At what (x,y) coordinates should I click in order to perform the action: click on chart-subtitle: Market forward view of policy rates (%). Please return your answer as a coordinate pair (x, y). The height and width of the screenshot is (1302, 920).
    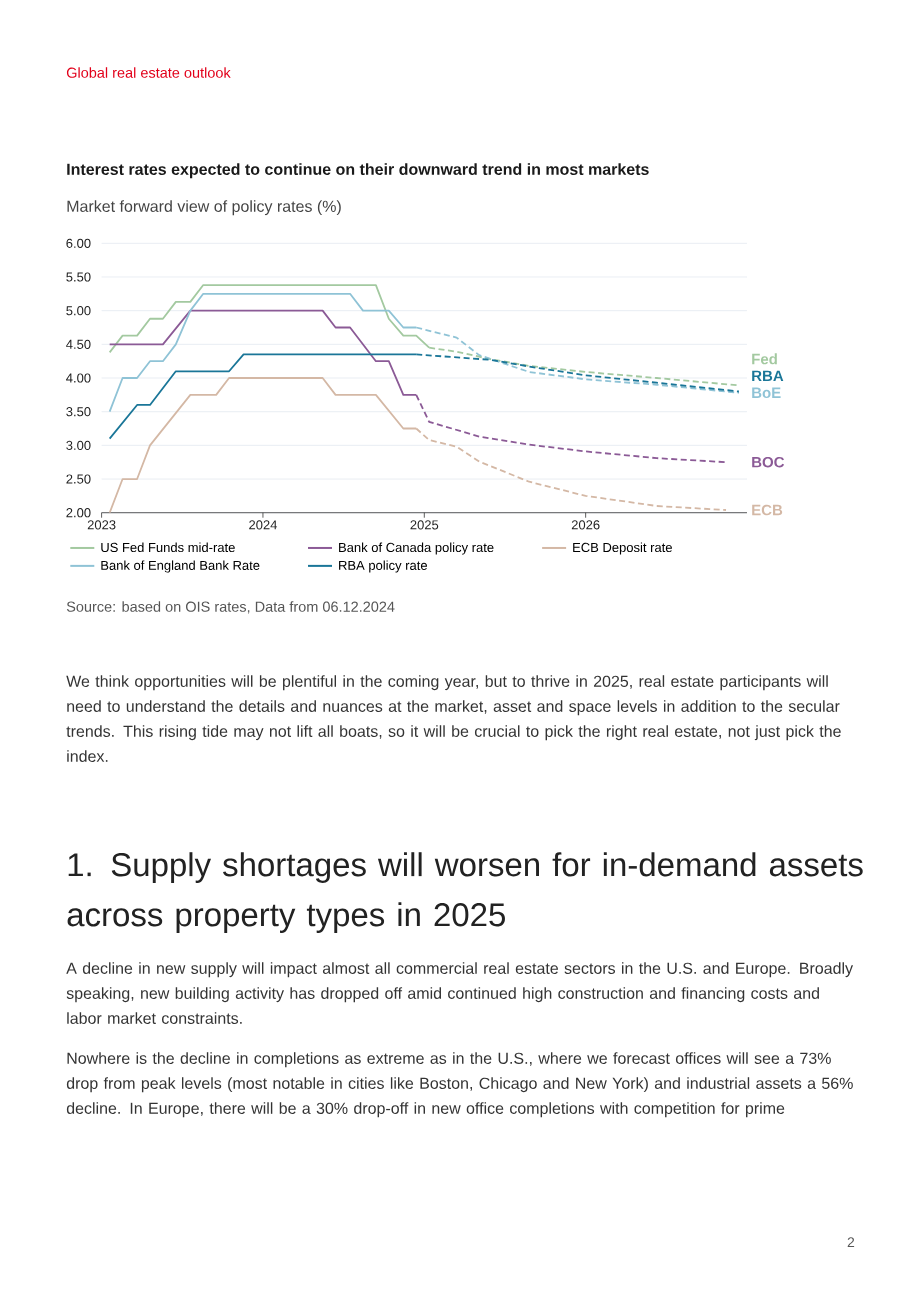
    Looking at the image, I should click on (204, 208).